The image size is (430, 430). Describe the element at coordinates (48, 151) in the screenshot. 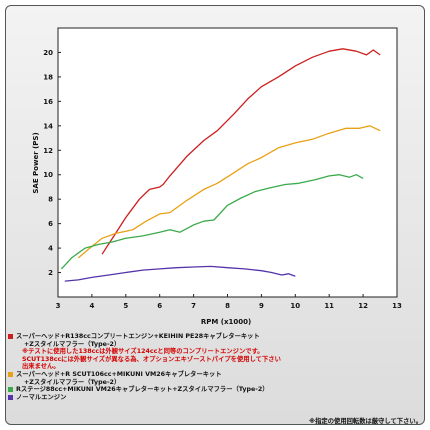

I see `y-tick-label: 12` at that location.